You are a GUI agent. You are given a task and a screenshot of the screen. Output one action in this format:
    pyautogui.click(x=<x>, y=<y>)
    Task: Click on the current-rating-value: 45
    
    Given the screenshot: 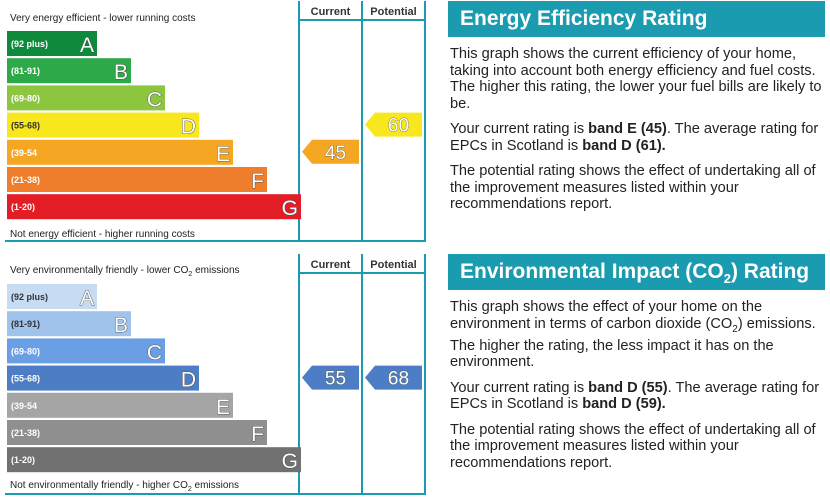 What is the action you would take?
    pyautogui.click(x=335, y=153)
    